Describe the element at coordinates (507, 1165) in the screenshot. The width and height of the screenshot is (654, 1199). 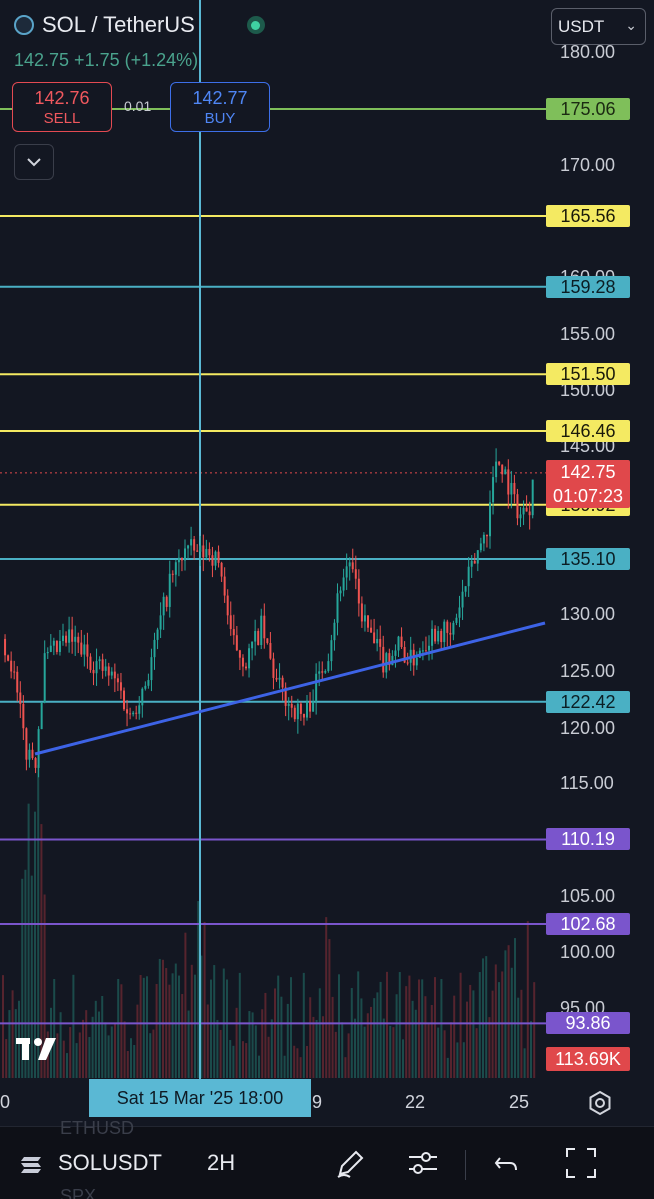
I see `undo-icon` at that location.